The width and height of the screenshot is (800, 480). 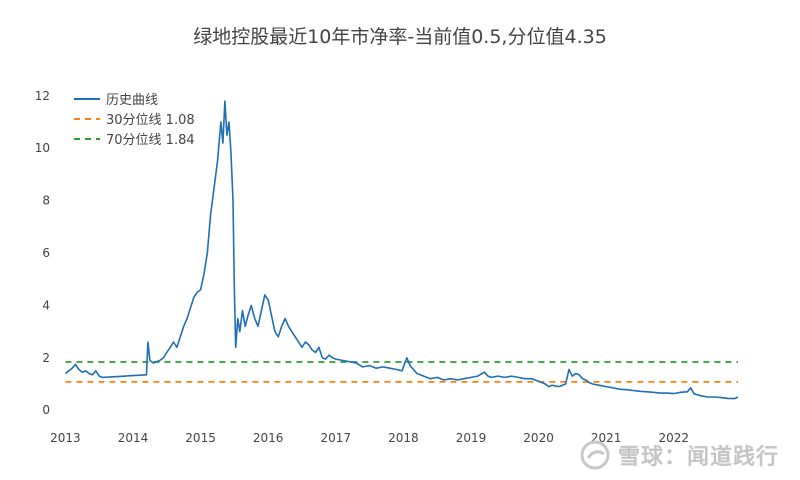 I want to click on y-tick-label: 12, so click(x=42, y=96).